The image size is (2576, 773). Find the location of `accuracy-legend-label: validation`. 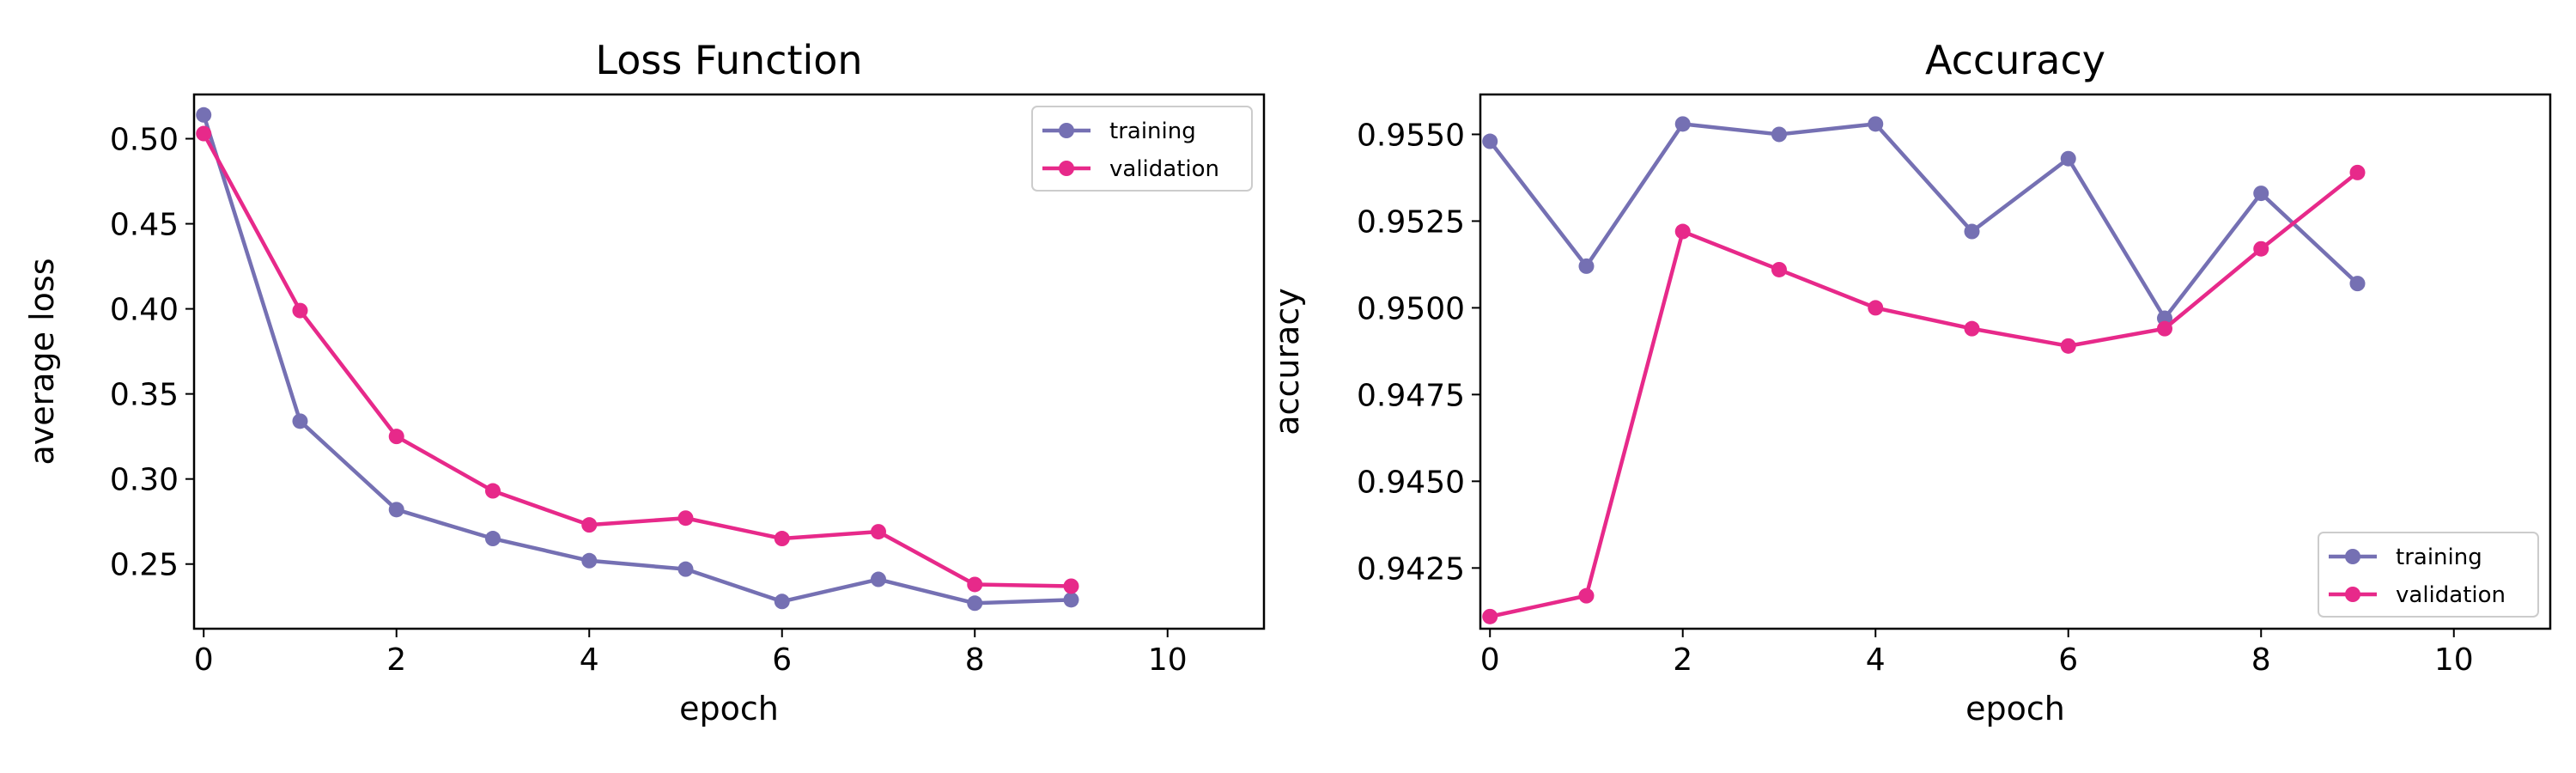

accuracy-legend-label: validation is located at coordinates (2451, 595).